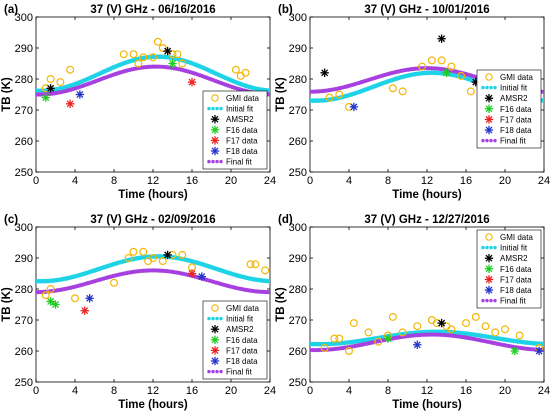  What do you see at coordinates (466, 391) in the screenshot?
I see `panel-4-xtick-label: 16` at bounding box center [466, 391].